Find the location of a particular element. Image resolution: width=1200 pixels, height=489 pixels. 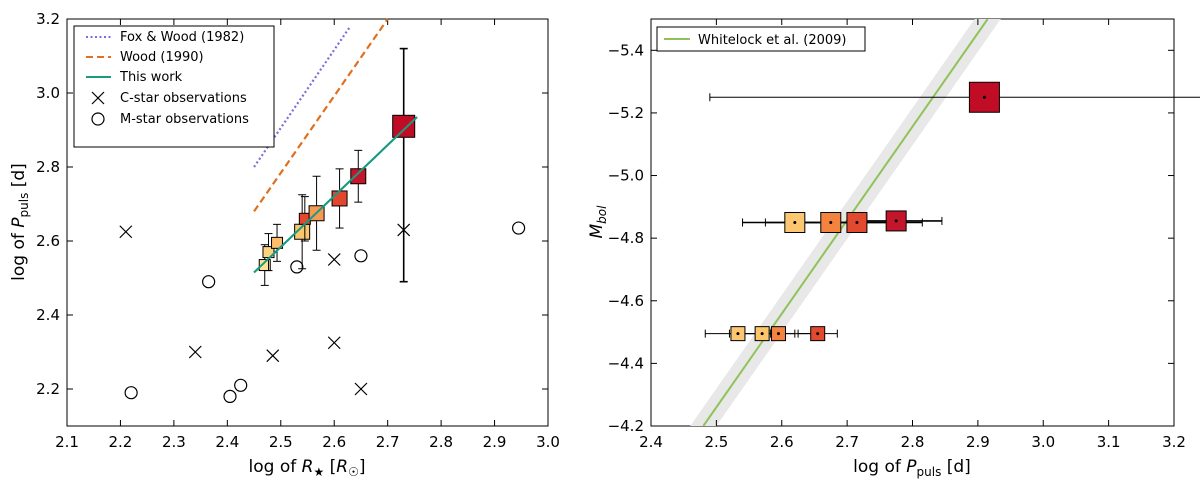

right-ylabel: Mbol is located at coordinates (598, 222).